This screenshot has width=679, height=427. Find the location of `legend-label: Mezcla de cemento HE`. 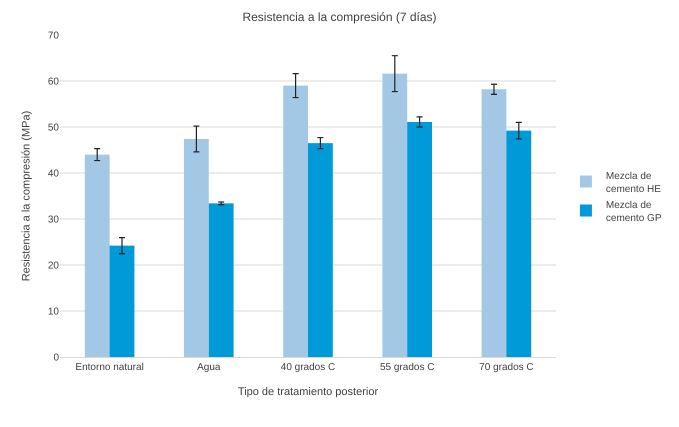

legend-label: Mezcla de cemento HE is located at coordinates (634, 182).